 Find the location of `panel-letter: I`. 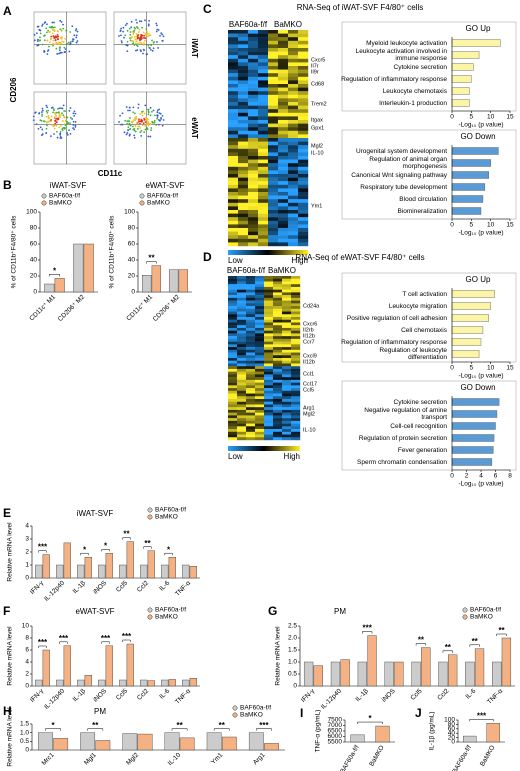

panel-letter: I is located at coordinates (301, 713).